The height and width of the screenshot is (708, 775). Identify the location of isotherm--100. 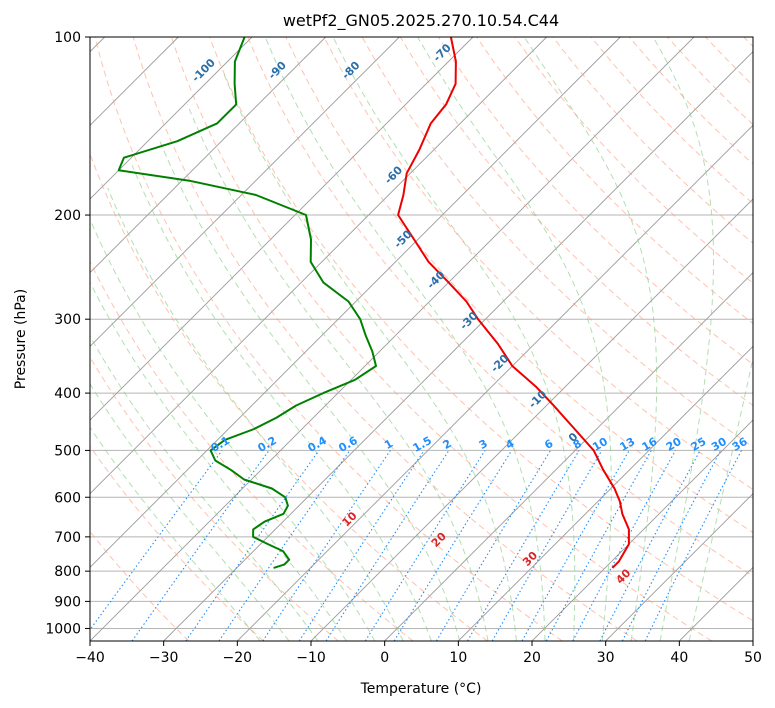
(171, 118).